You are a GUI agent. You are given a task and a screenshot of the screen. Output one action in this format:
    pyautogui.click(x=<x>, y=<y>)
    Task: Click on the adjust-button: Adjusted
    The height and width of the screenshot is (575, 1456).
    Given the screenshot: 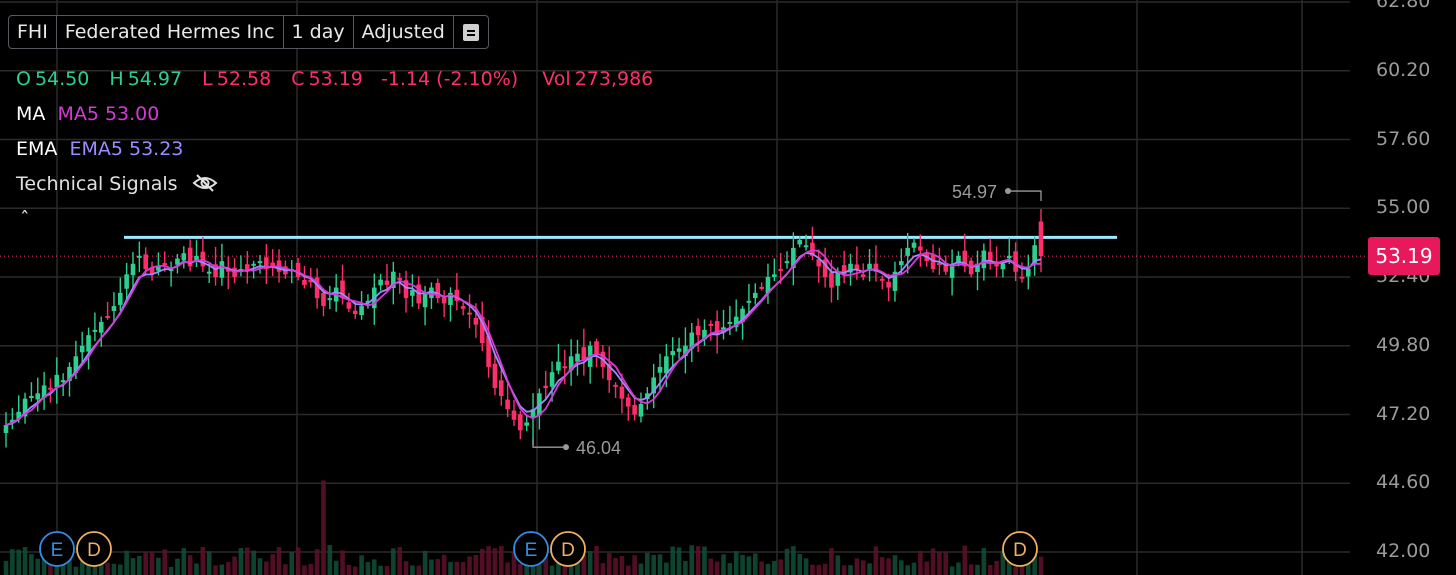 What is the action you would take?
    pyautogui.click(x=404, y=32)
    